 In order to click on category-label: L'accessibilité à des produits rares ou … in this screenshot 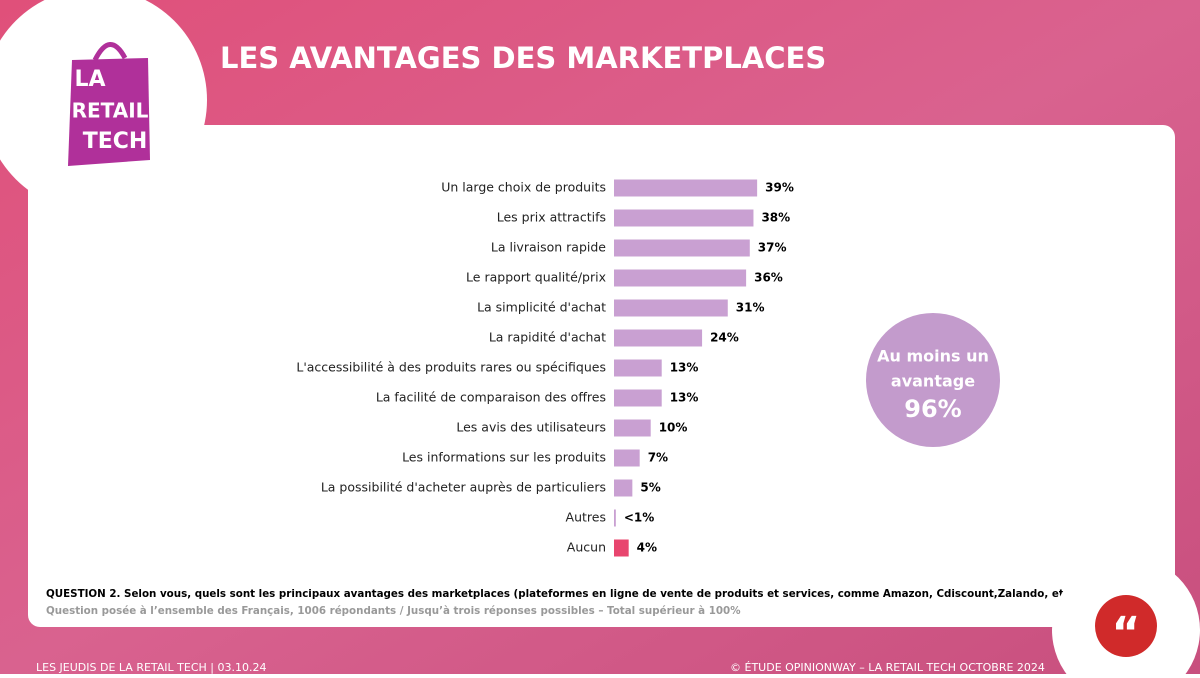, I will do `click(451, 367)`.